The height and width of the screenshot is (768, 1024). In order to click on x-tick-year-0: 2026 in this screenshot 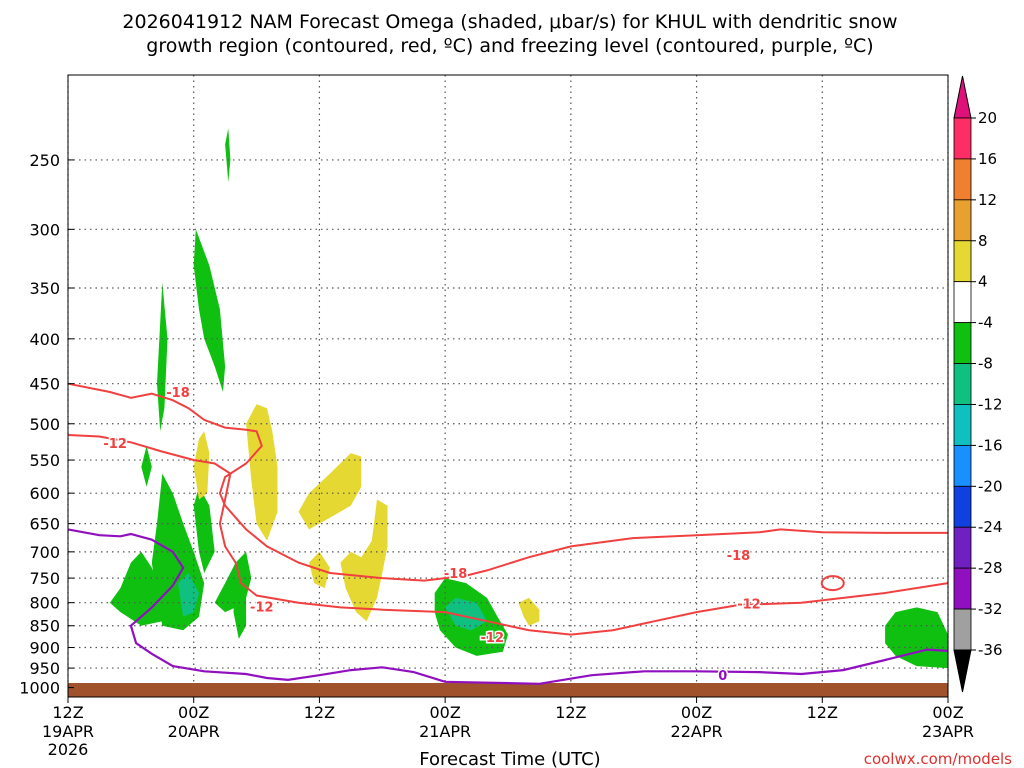, I will do `click(68, 749)`.